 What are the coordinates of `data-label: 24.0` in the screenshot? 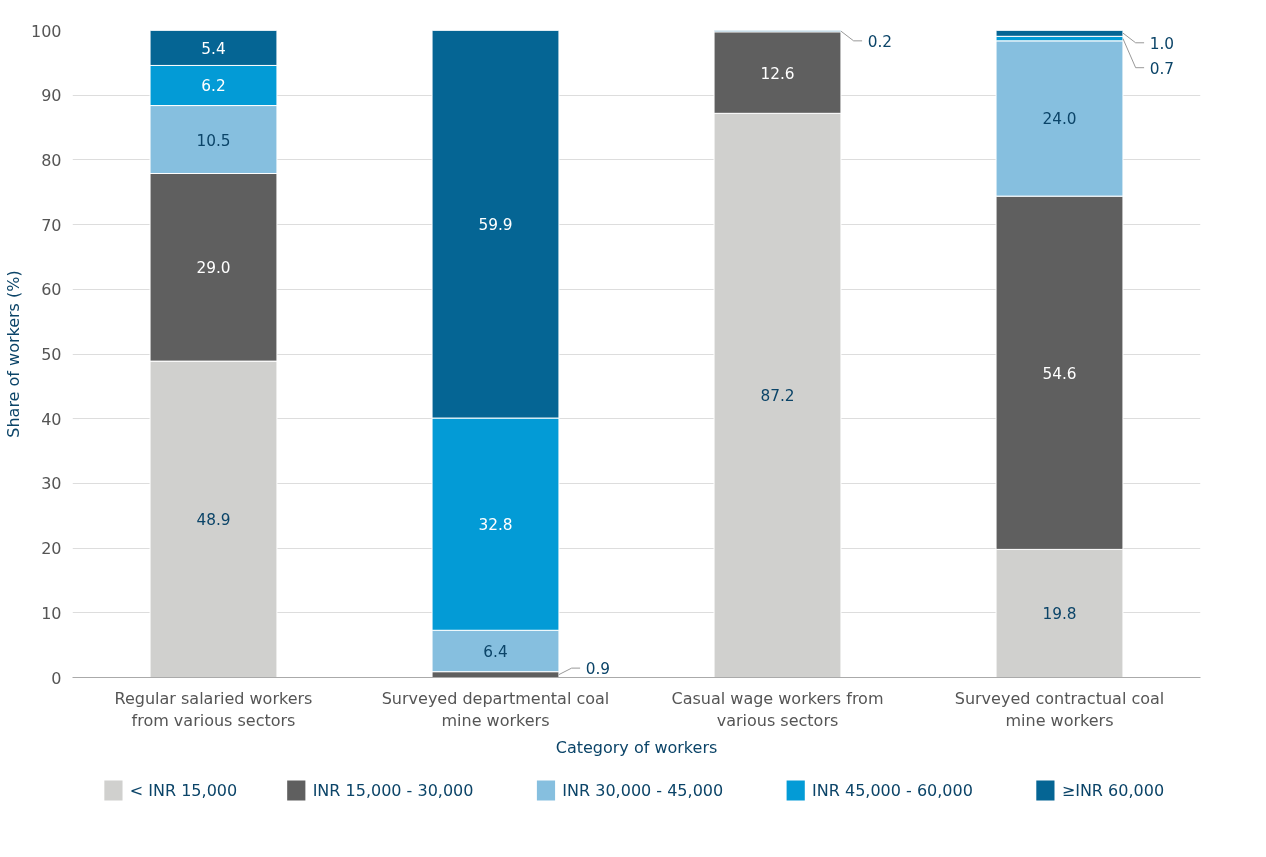 It's located at (1059, 119).